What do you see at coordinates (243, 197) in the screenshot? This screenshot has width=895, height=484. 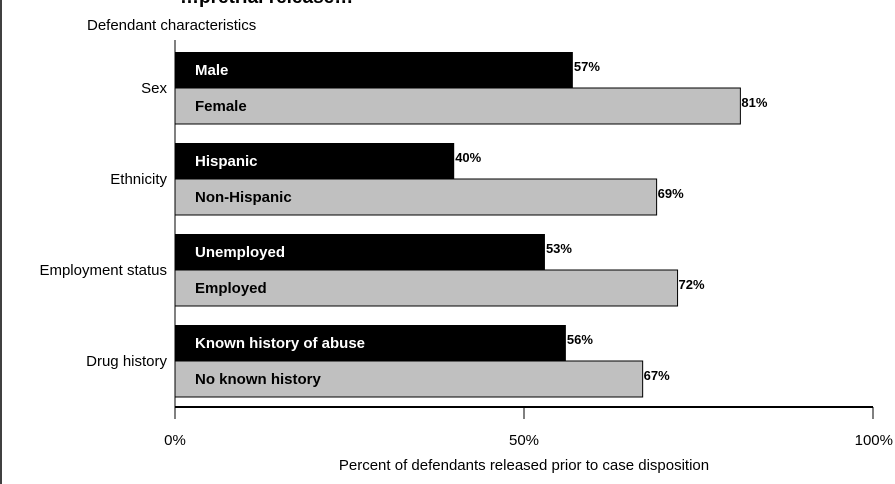 I see `bar-label-non-hispanic: Non-Hispanic` at bounding box center [243, 197].